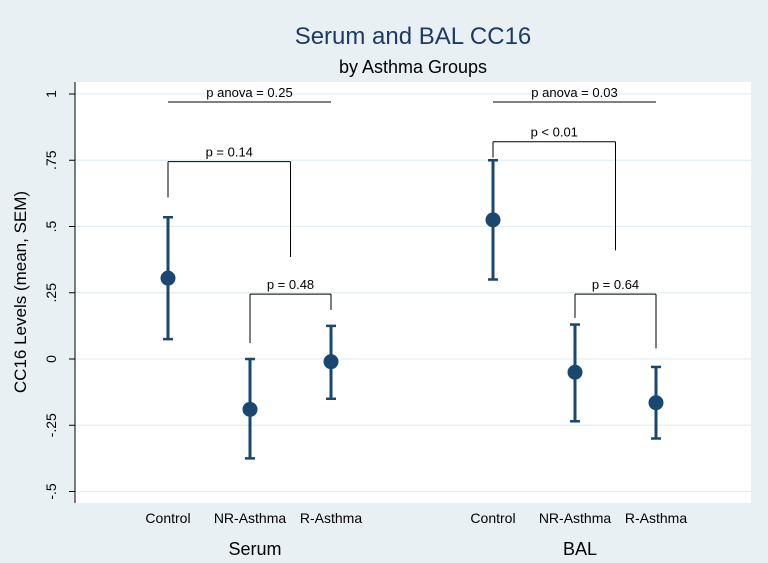 This screenshot has height=563, width=768. Describe the element at coordinates (51, 491) in the screenshot. I see `y-tick-label: -.5` at that location.